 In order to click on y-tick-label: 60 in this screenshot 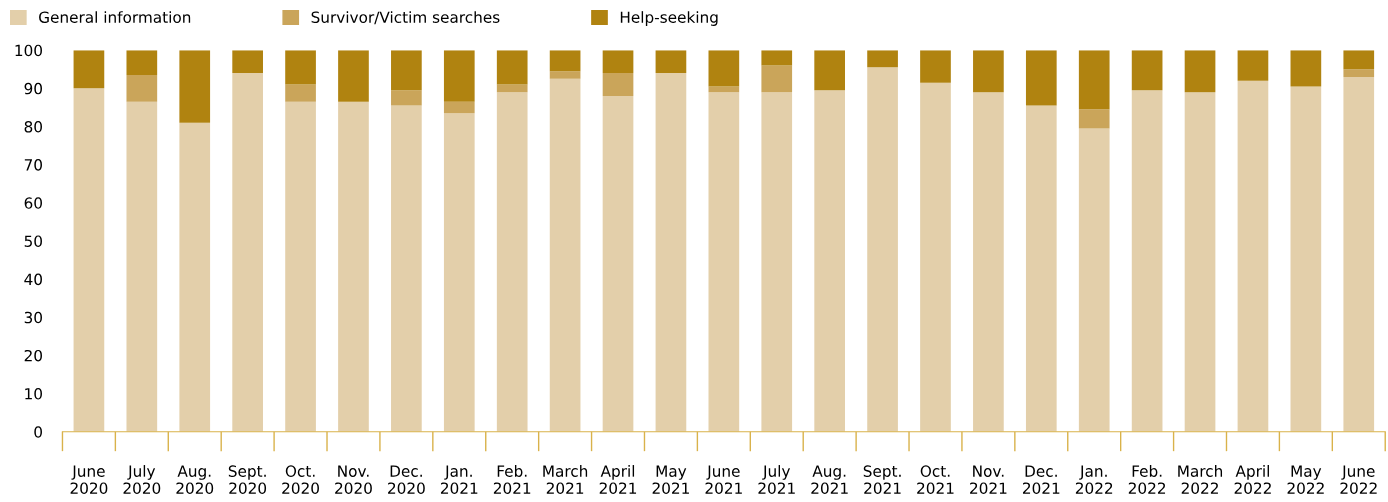, I will do `click(33, 203)`.